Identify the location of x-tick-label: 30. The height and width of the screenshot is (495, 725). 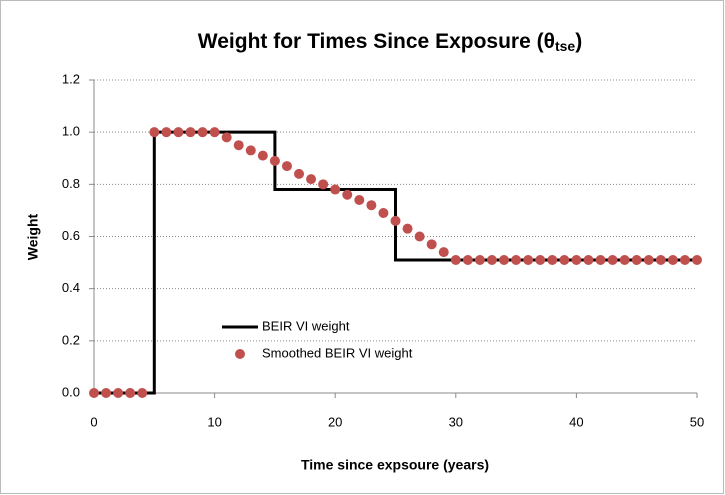
(456, 421).